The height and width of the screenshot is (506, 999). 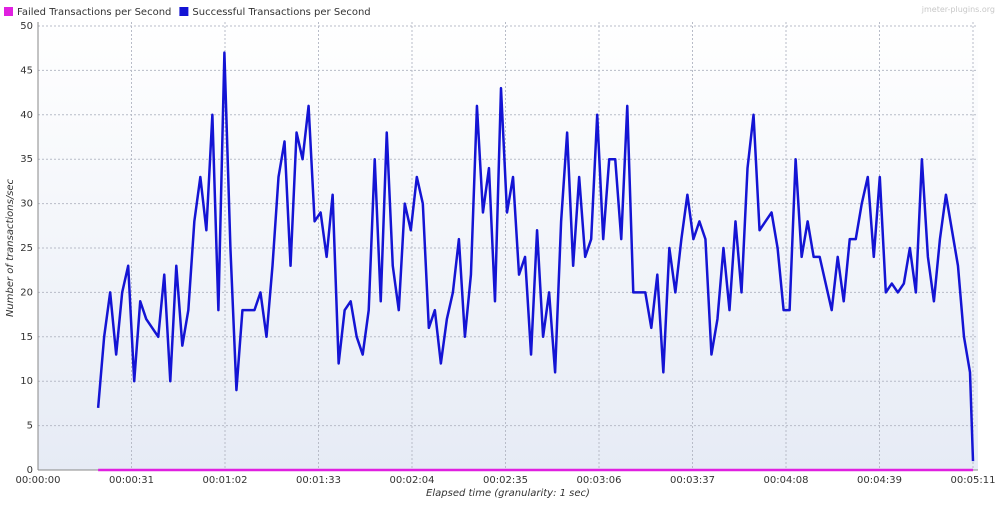 I want to click on y-axis-label: Number of transactions/sec, so click(x=10, y=247).